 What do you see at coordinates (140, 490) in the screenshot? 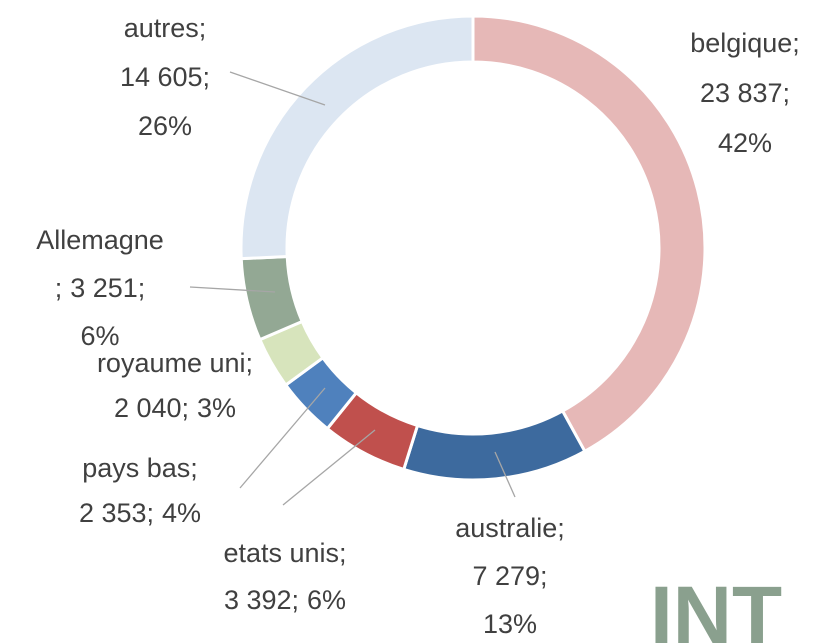
I see `data-label: pays bas; 2 353; 4%` at bounding box center [140, 490].